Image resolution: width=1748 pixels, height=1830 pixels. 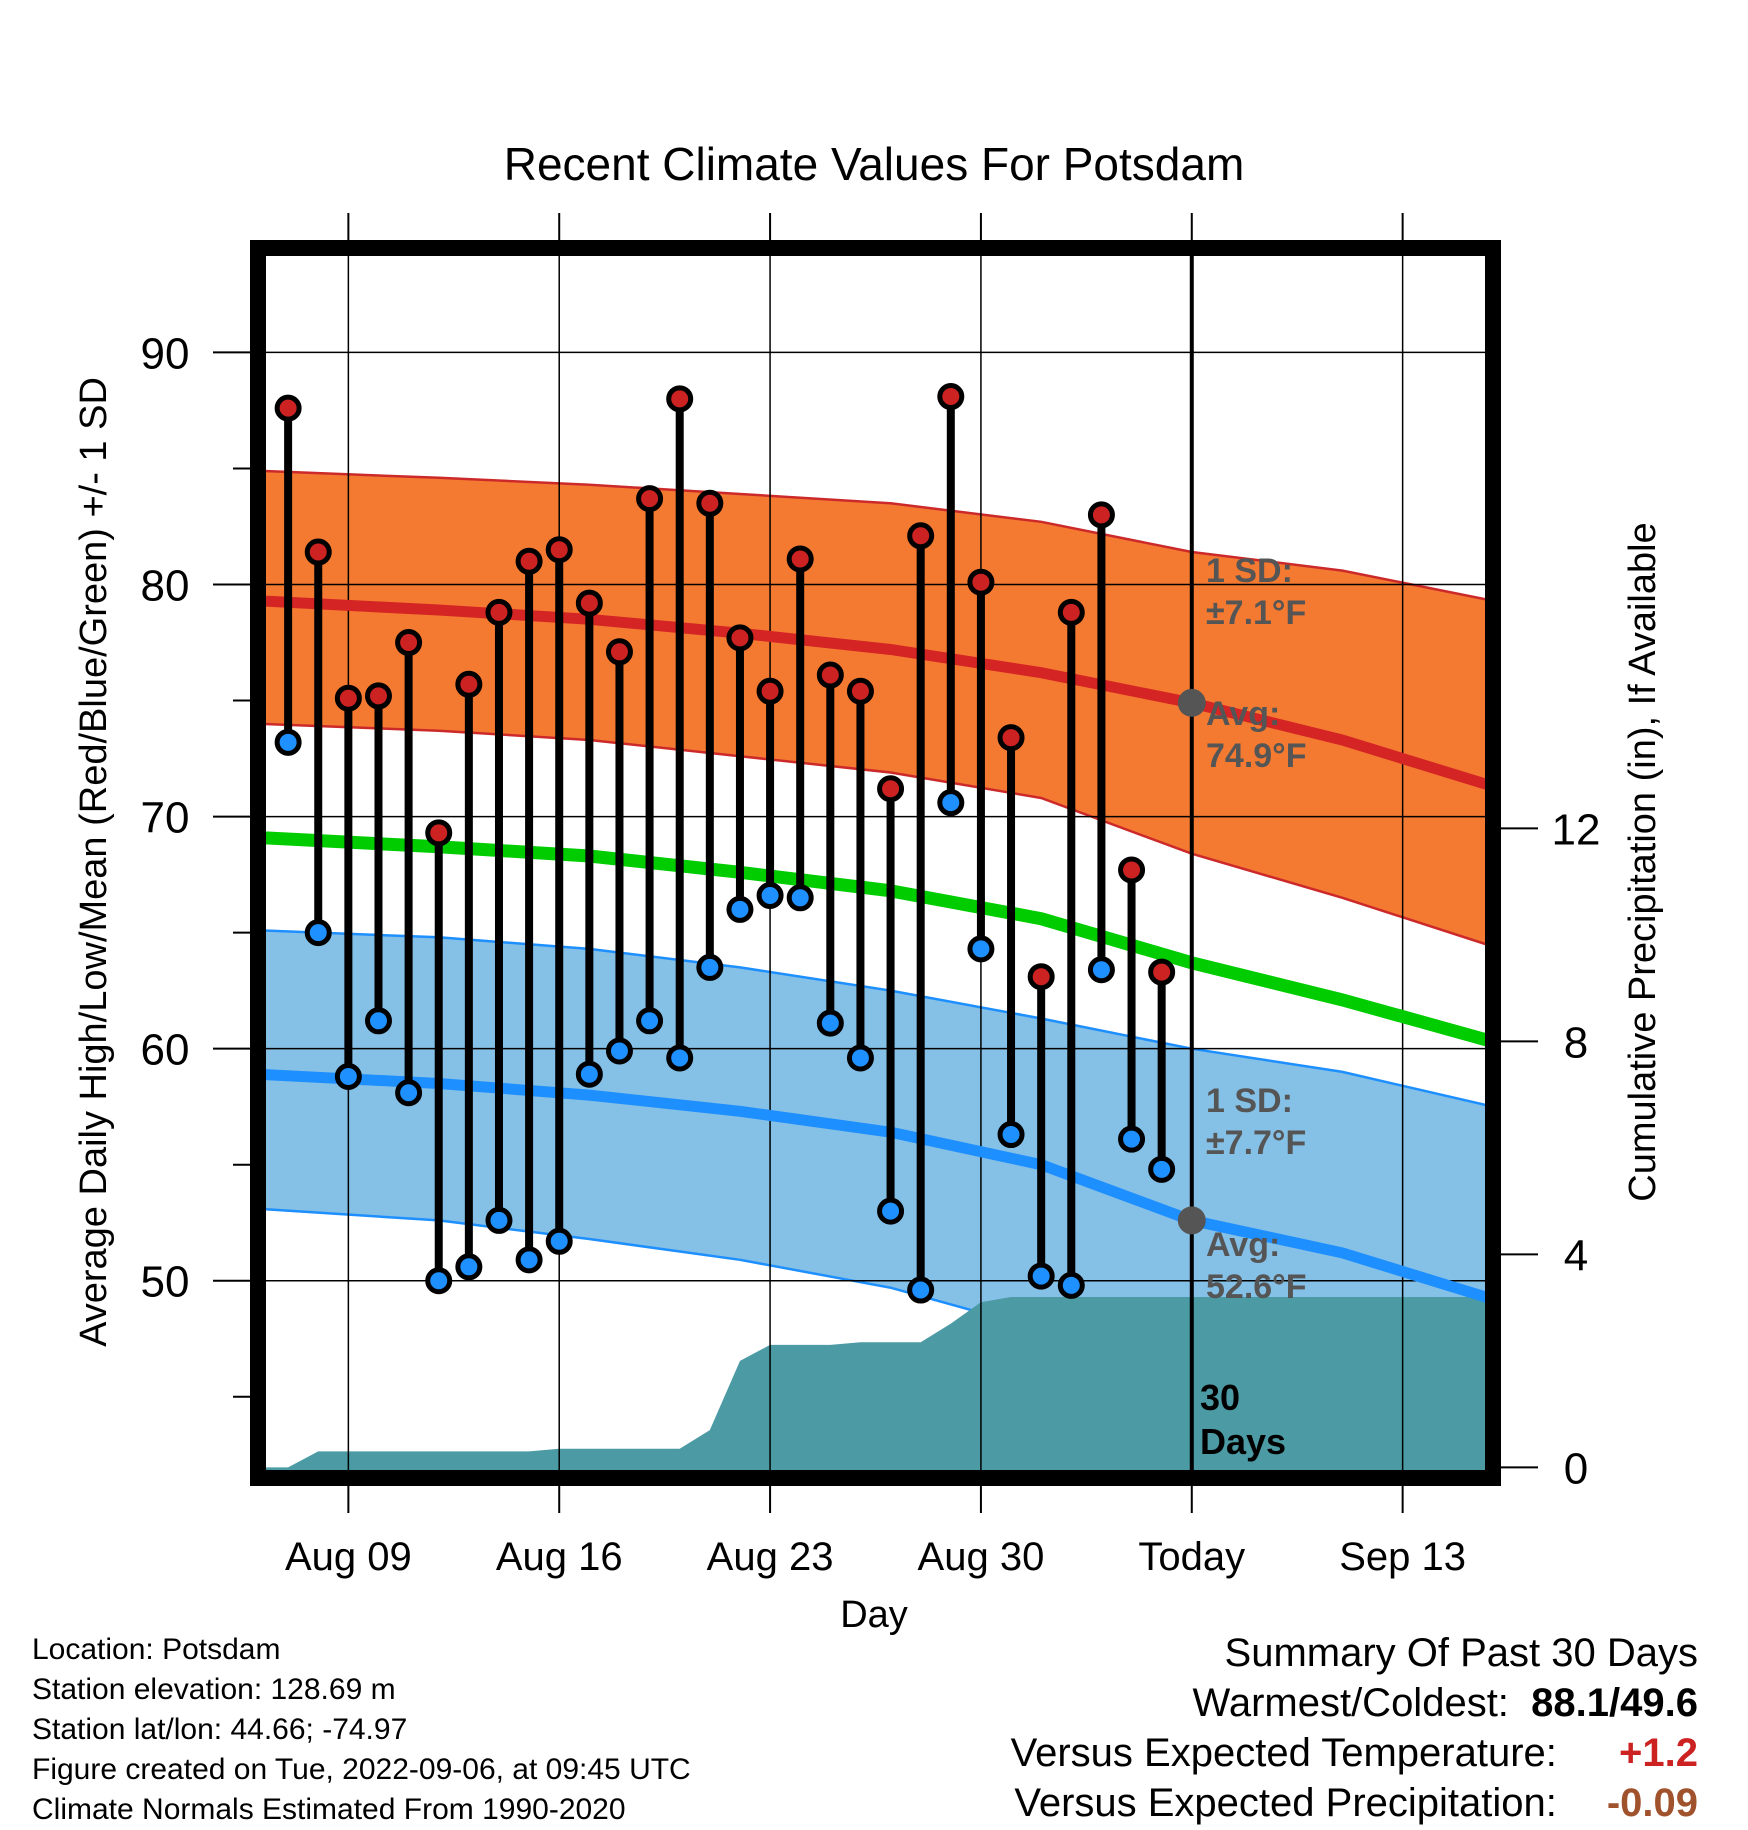 What do you see at coordinates (1243, 1419) in the screenshot?
I see `today-days-label: 30 Days` at bounding box center [1243, 1419].